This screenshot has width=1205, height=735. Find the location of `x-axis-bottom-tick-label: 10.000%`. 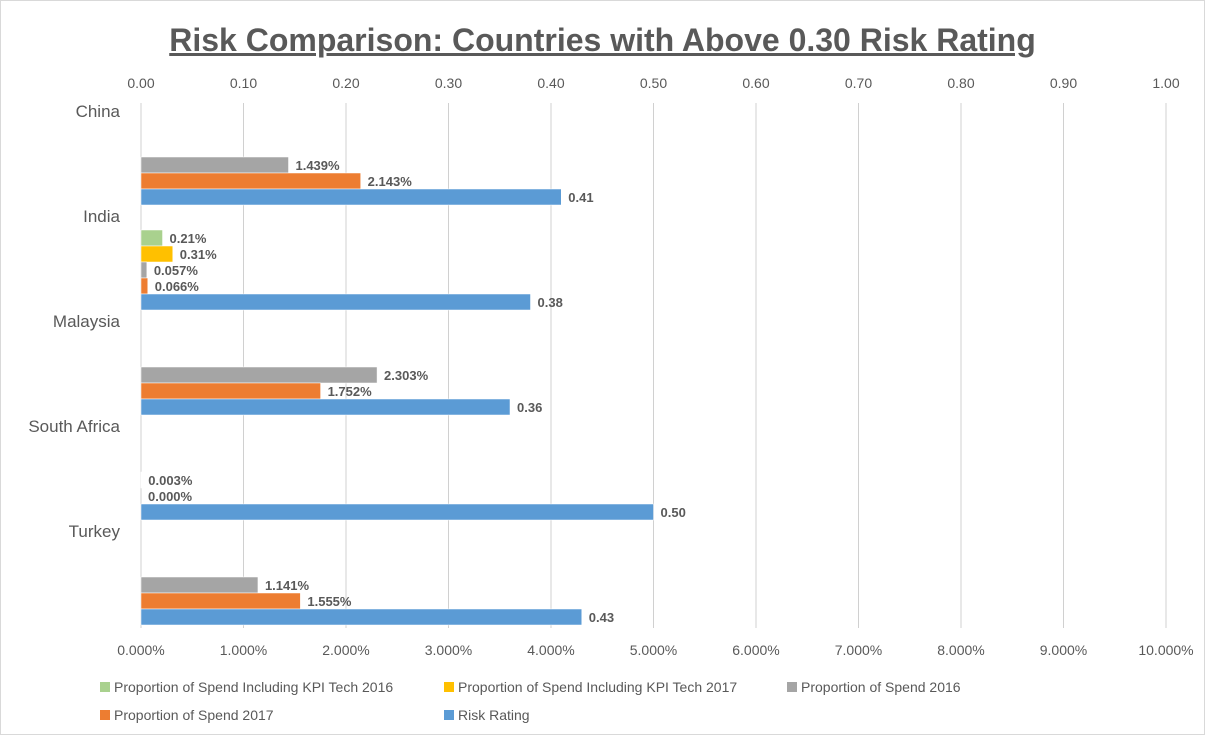

x-axis-bottom-tick-label: 10.000% is located at coordinates (1165, 650).